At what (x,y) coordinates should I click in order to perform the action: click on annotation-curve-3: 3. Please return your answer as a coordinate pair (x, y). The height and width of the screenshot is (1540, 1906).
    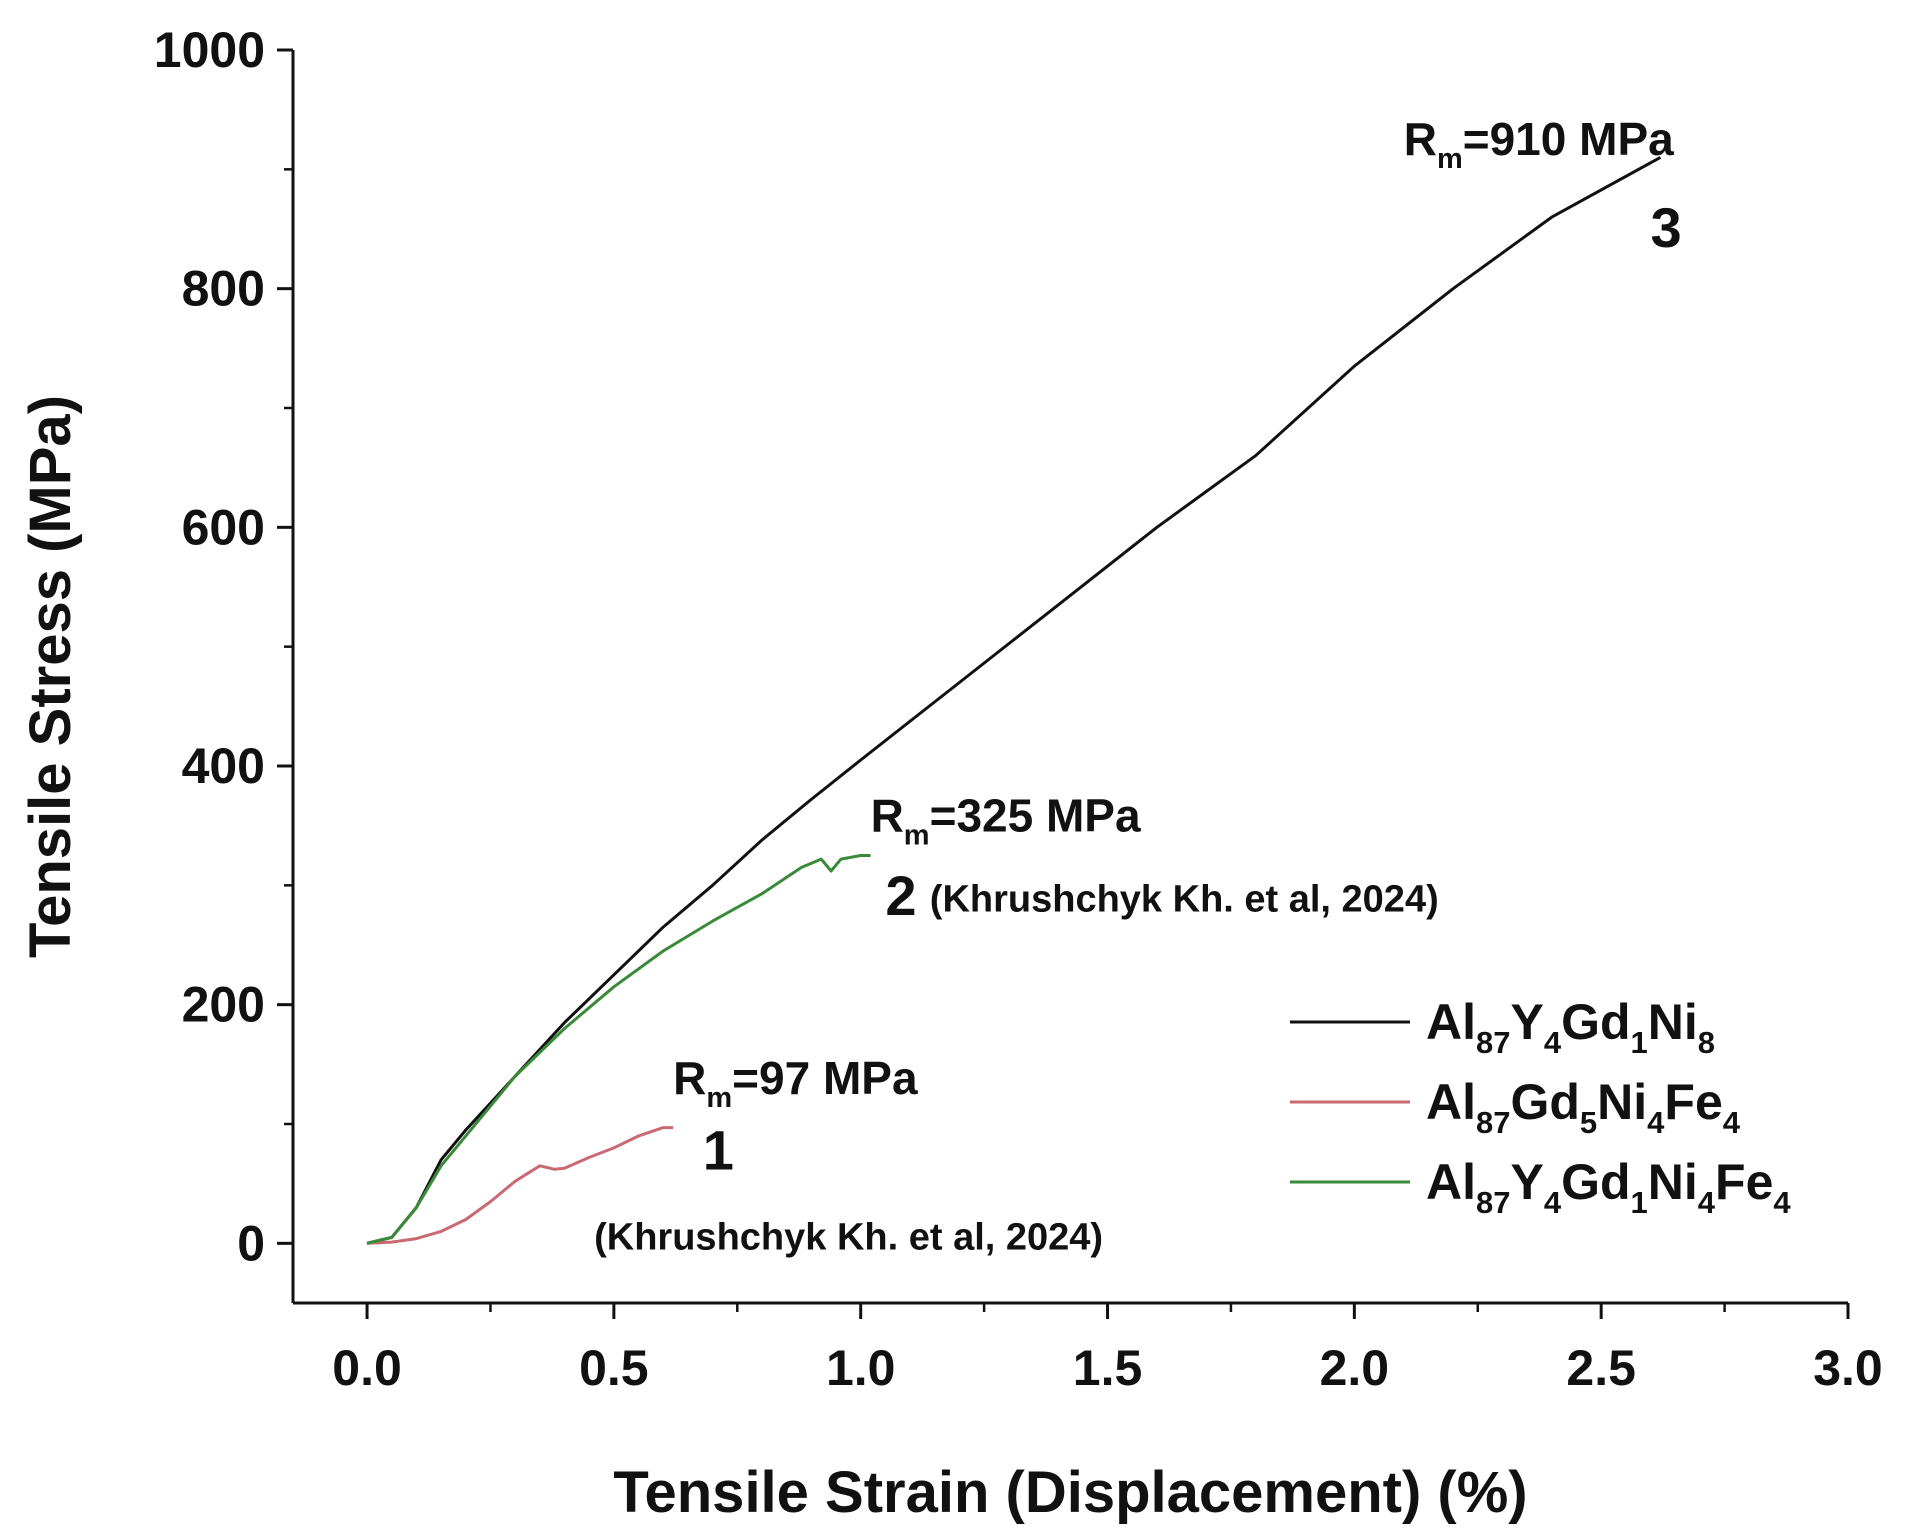
    Looking at the image, I should click on (1666, 227).